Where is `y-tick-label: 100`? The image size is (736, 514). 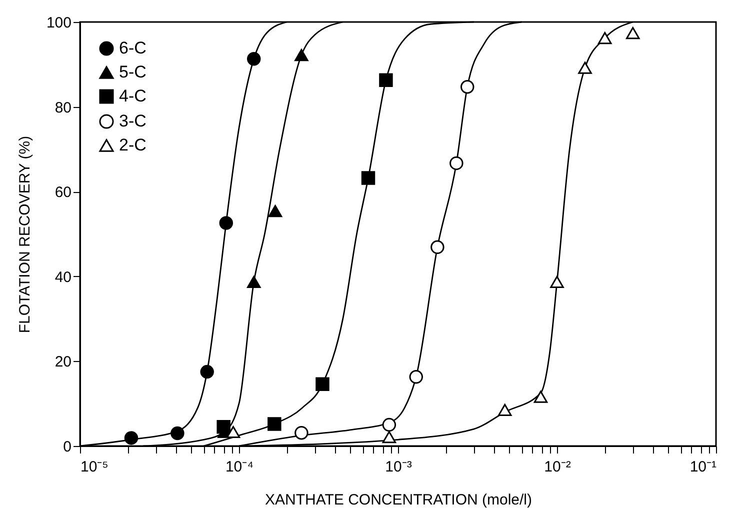 y-tick-label: 100 is located at coordinates (59, 23).